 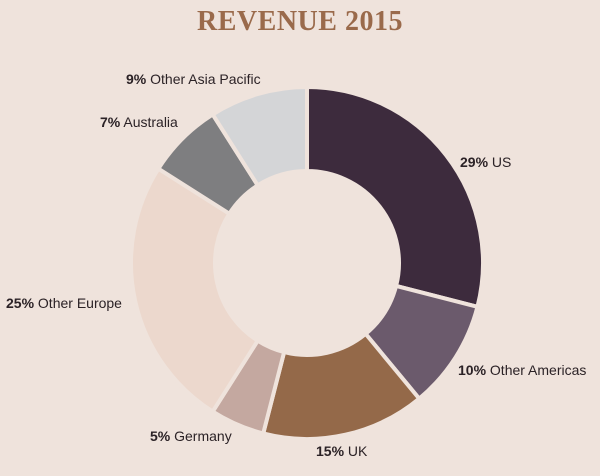 I want to click on label-germany: 5% Germany, so click(x=191, y=436).